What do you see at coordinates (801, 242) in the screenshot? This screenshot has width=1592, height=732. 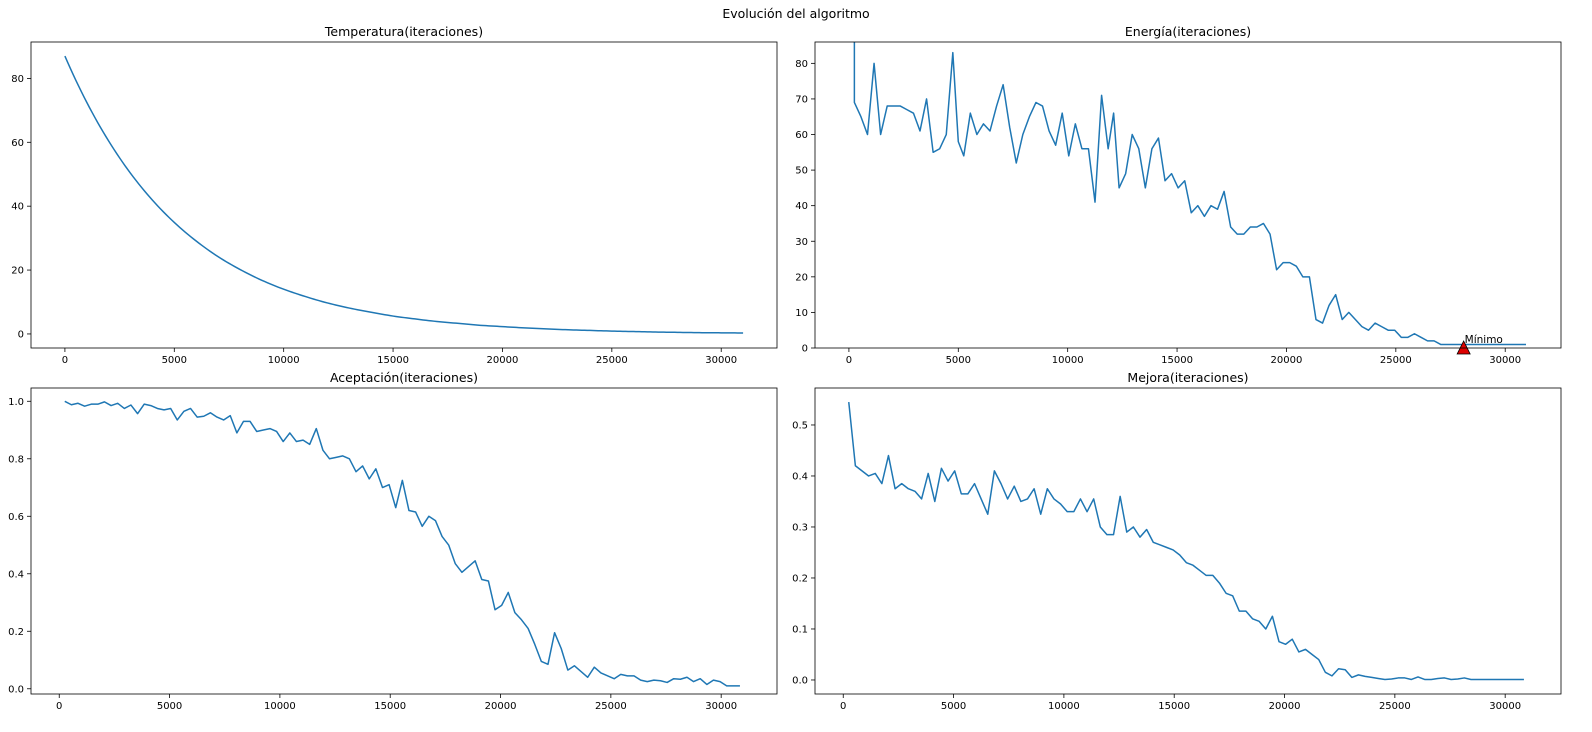 I see `energia-ytick-label: 30` at bounding box center [801, 242].